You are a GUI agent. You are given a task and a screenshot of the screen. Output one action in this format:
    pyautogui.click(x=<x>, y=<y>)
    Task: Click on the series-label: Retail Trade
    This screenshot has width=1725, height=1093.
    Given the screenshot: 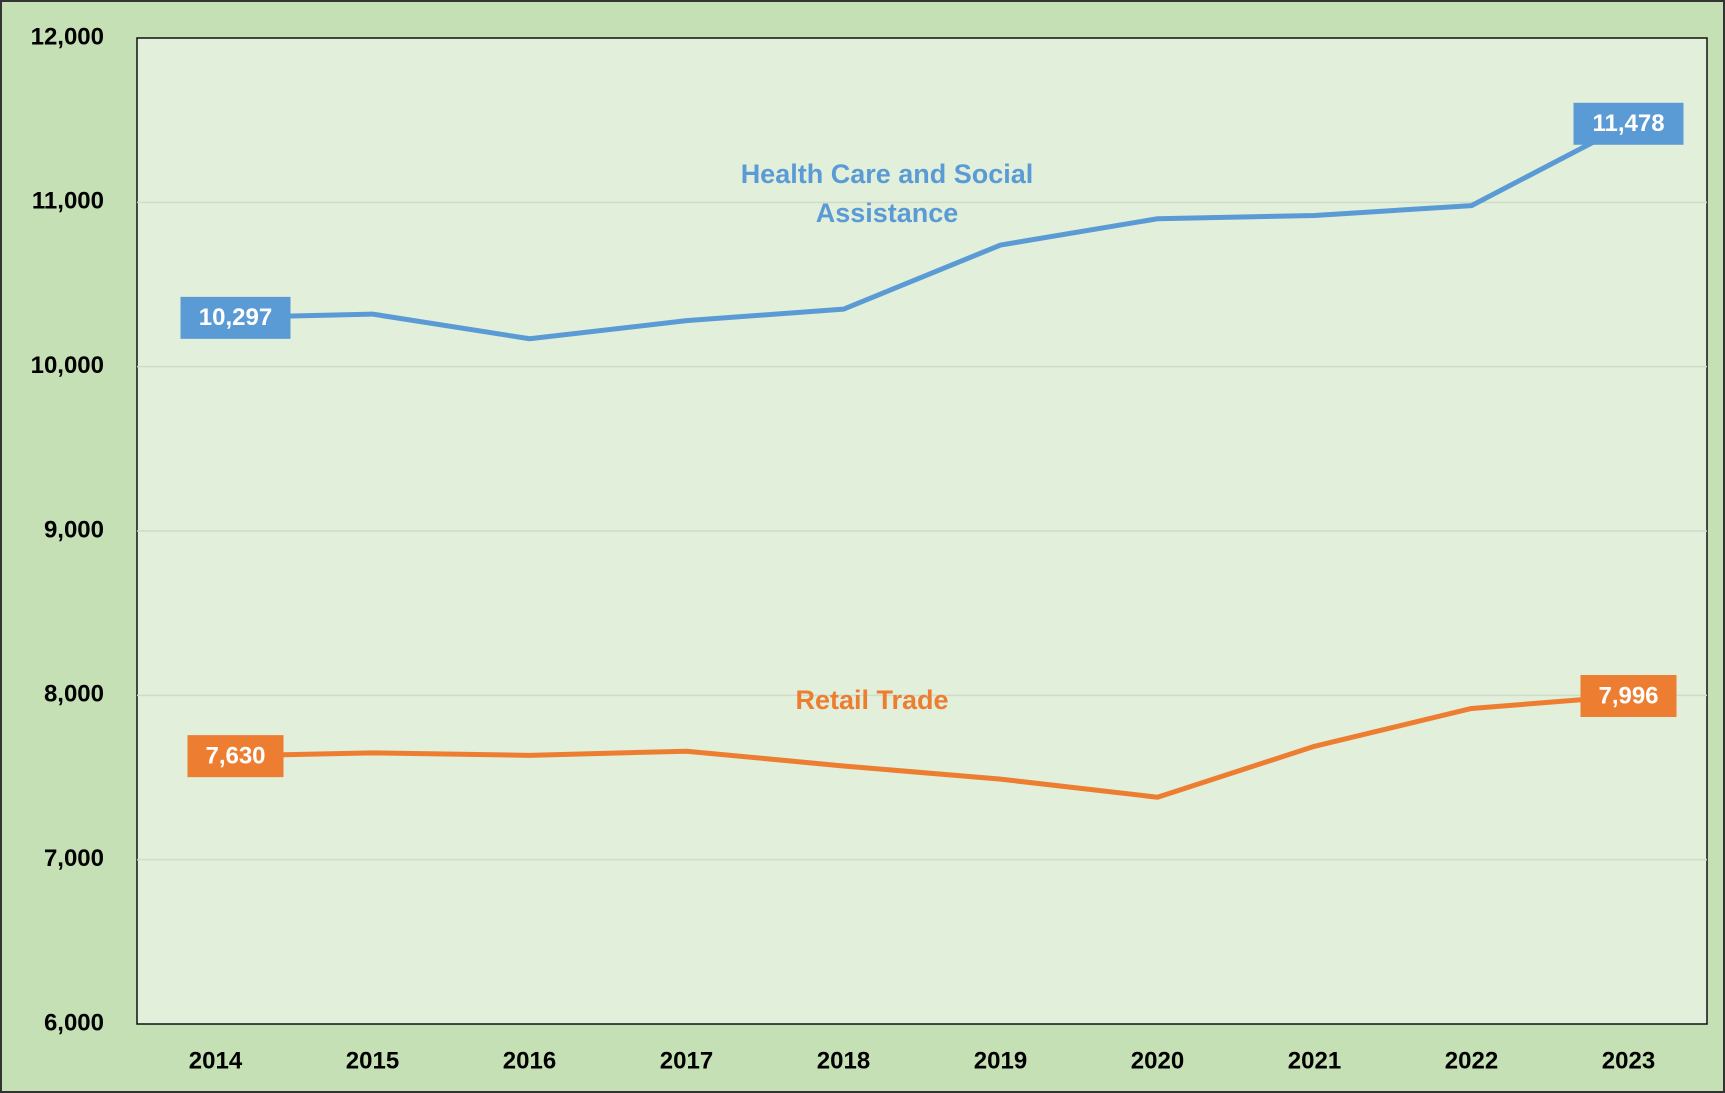 What is the action you would take?
    pyautogui.click(x=872, y=700)
    